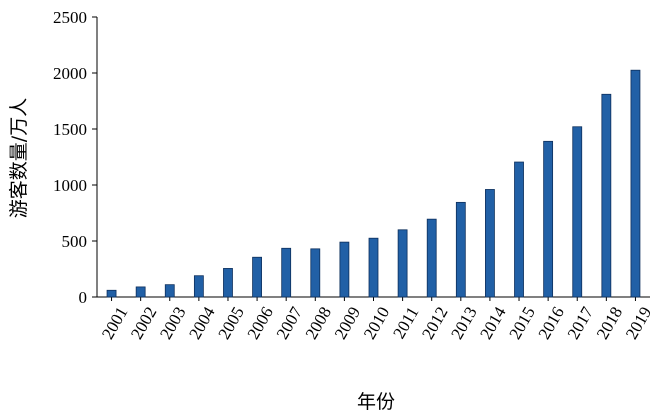 Image resolution: width=650 pixels, height=418 pixels. I want to click on bar-2014, so click(490, 243).